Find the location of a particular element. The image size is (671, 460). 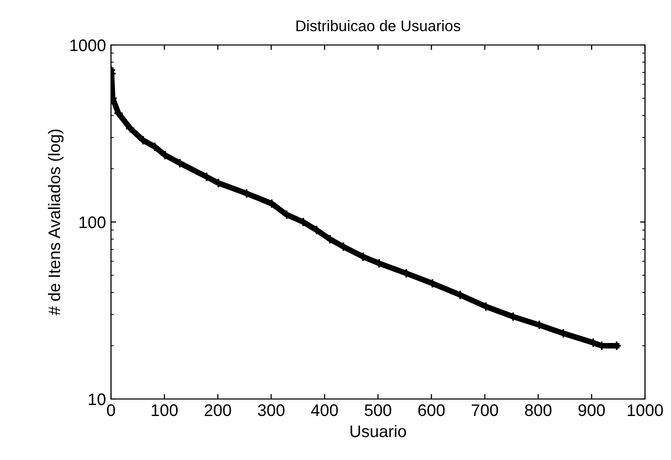

x-tick-label: 900 is located at coordinates (591, 410).